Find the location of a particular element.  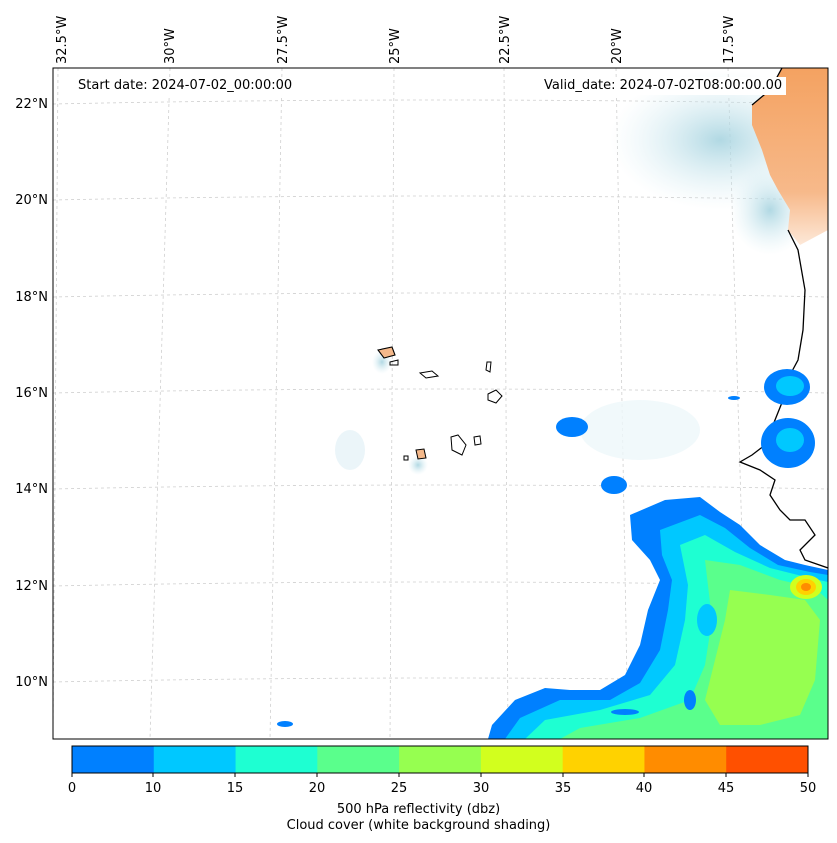

lat-label: 14°N is located at coordinates (31, 489).